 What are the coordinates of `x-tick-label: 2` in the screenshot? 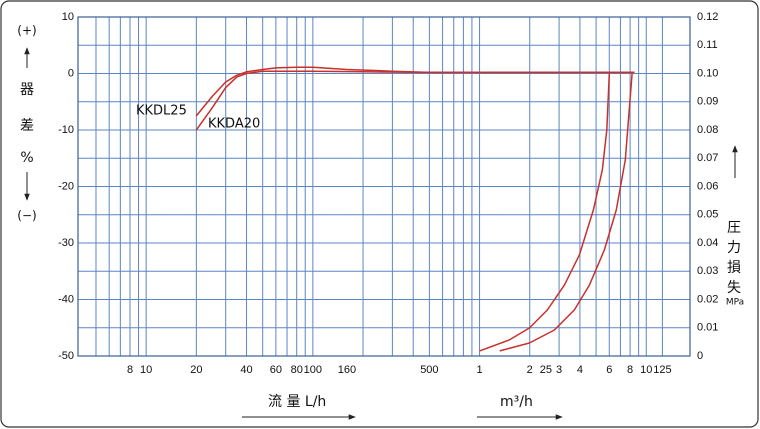 It's located at (530, 370).